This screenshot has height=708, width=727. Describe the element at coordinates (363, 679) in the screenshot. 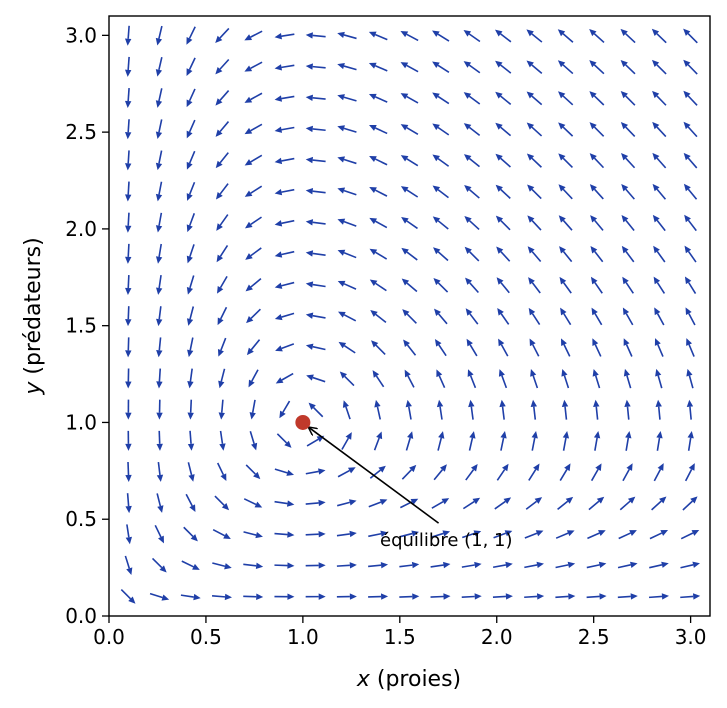

I see `x-axis-label-var: x` at that location.